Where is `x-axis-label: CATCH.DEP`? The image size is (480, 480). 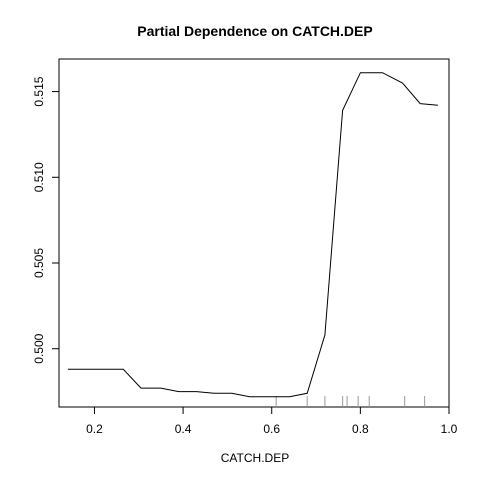
x-axis-label: CATCH.DEP is located at coordinates (255, 458).